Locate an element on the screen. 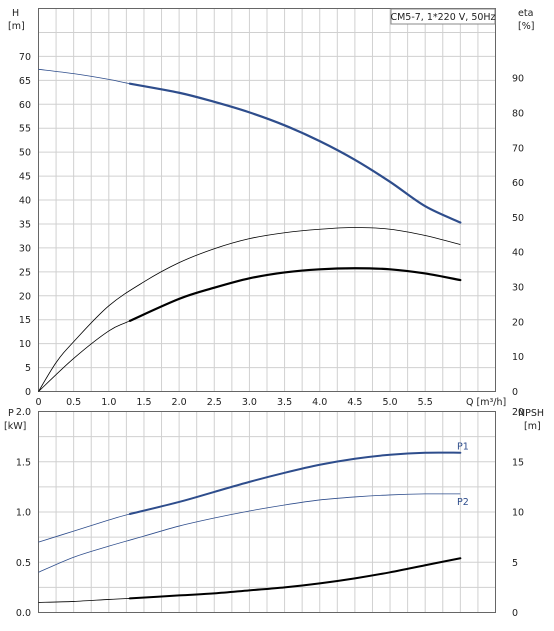  x-tick-label: 0.5 is located at coordinates (73, 402).